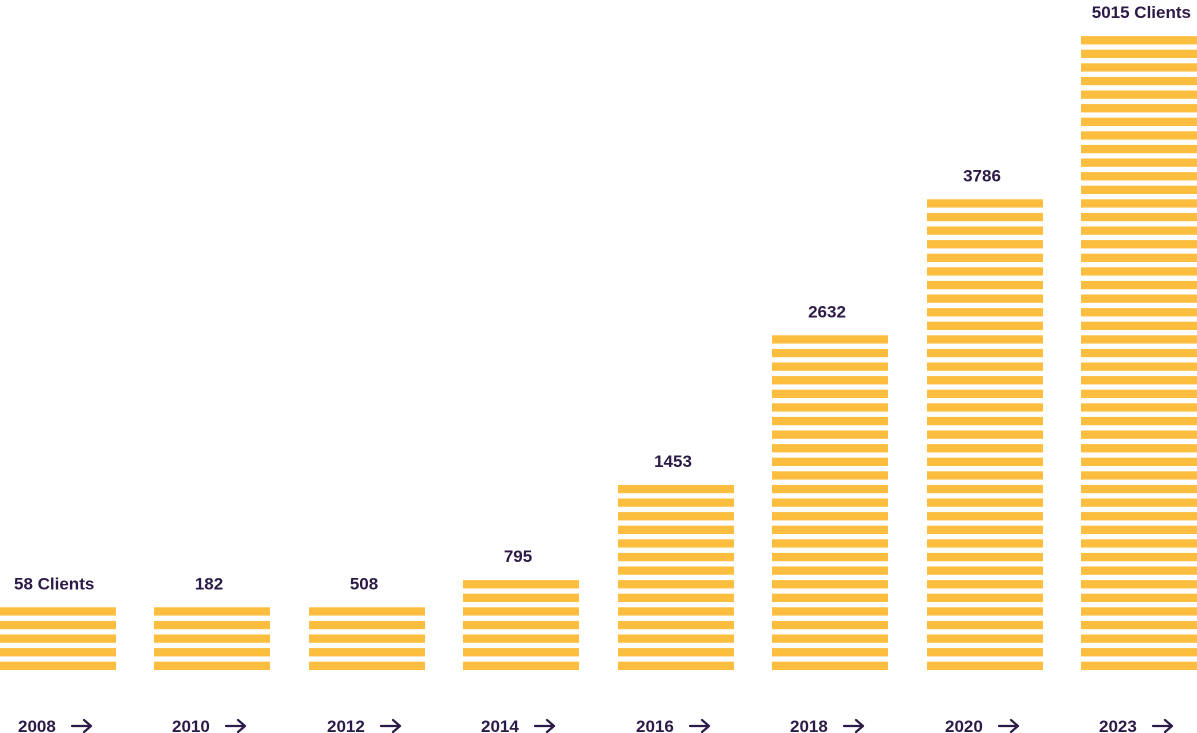 This screenshot has width=1197, height=733. I want to click on year-label-2016: 2016, so click(673, 725).